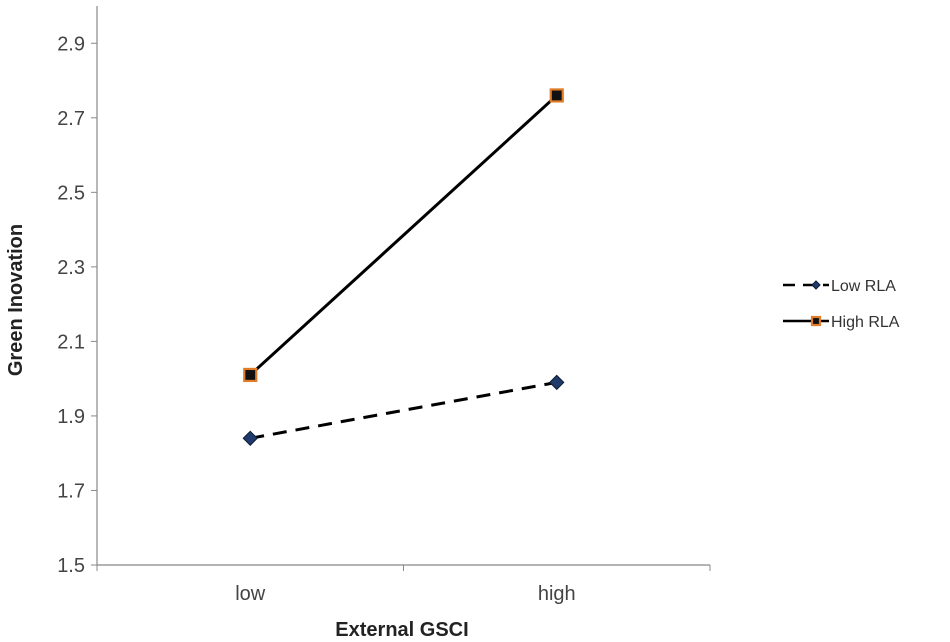 The width and height of the screenshot is (950, 642). Describe the element at coordinates (71, 491) in the screenshot. I see `y-tick-label: 1.7` at that location.